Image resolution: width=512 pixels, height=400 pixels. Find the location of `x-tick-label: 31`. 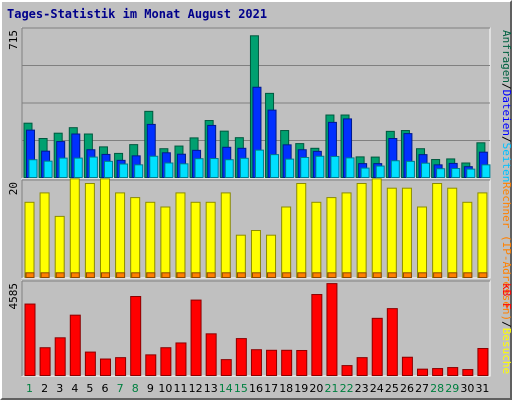

x-tick-label: 31 is located at coordinates (482, 388).